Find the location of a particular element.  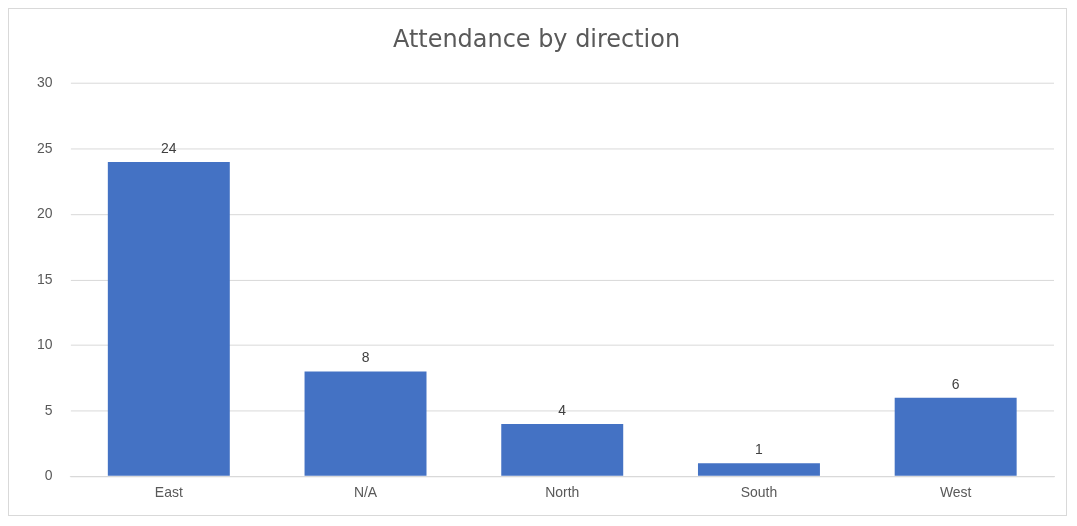

x-tick-label: South is located at coordinates (759, 491).